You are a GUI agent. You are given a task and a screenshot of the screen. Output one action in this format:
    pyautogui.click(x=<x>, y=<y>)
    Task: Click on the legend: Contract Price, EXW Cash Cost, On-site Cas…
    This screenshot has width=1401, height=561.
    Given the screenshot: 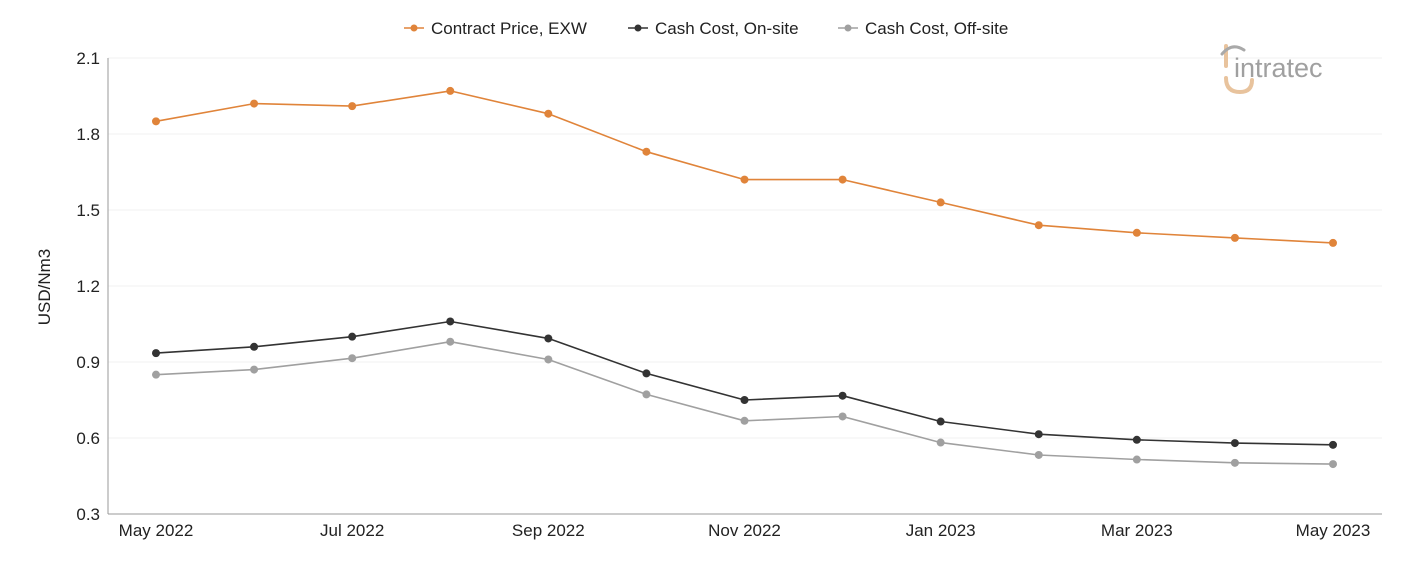 What is the action you would take?
    pyautogui.click(x=706, y=28)
    